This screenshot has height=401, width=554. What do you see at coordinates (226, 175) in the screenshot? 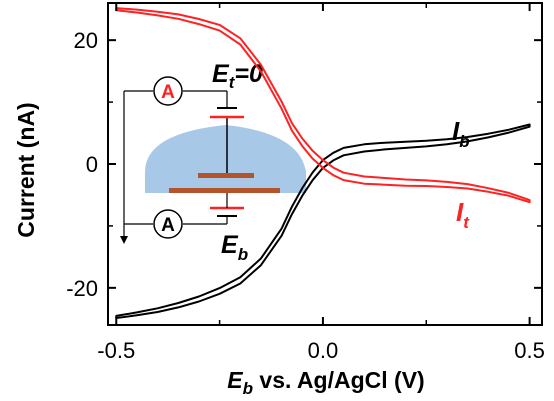
I see `top-electrode-bar` at bounding box center [226, 175].